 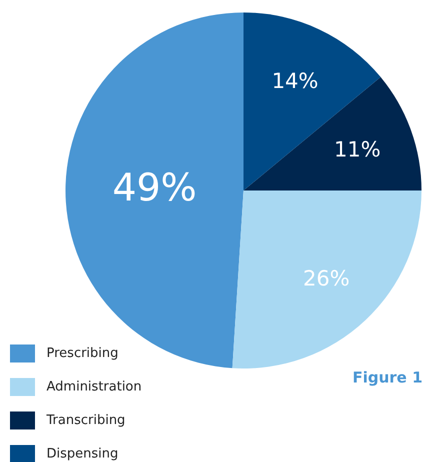 What do you see at coordinates (295, 80) in the screenshot?
I see `data-label: 14%` at bounding box center [295, 80].